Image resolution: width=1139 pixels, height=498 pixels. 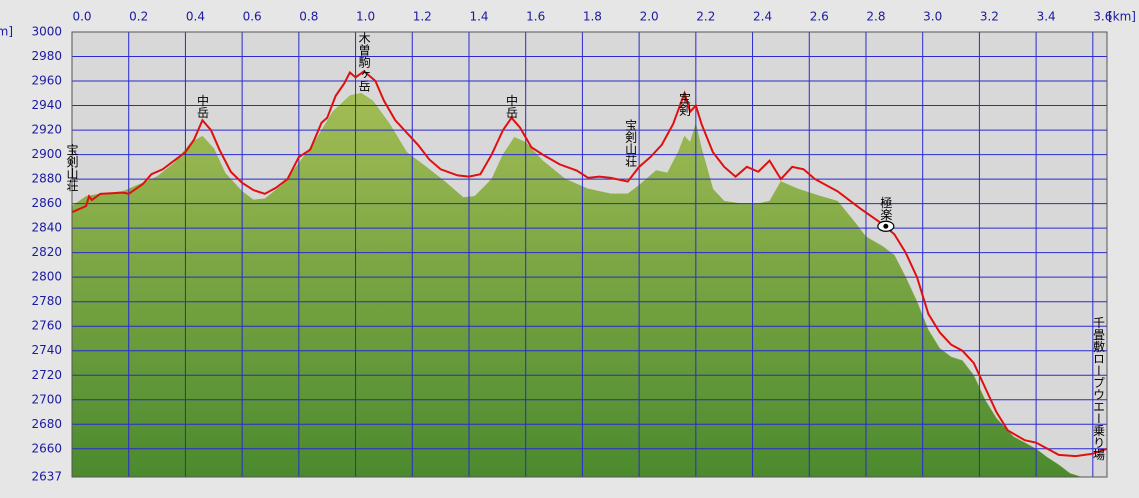 I want to click on y-tick-label: 2840, so click(x=46, y=228).